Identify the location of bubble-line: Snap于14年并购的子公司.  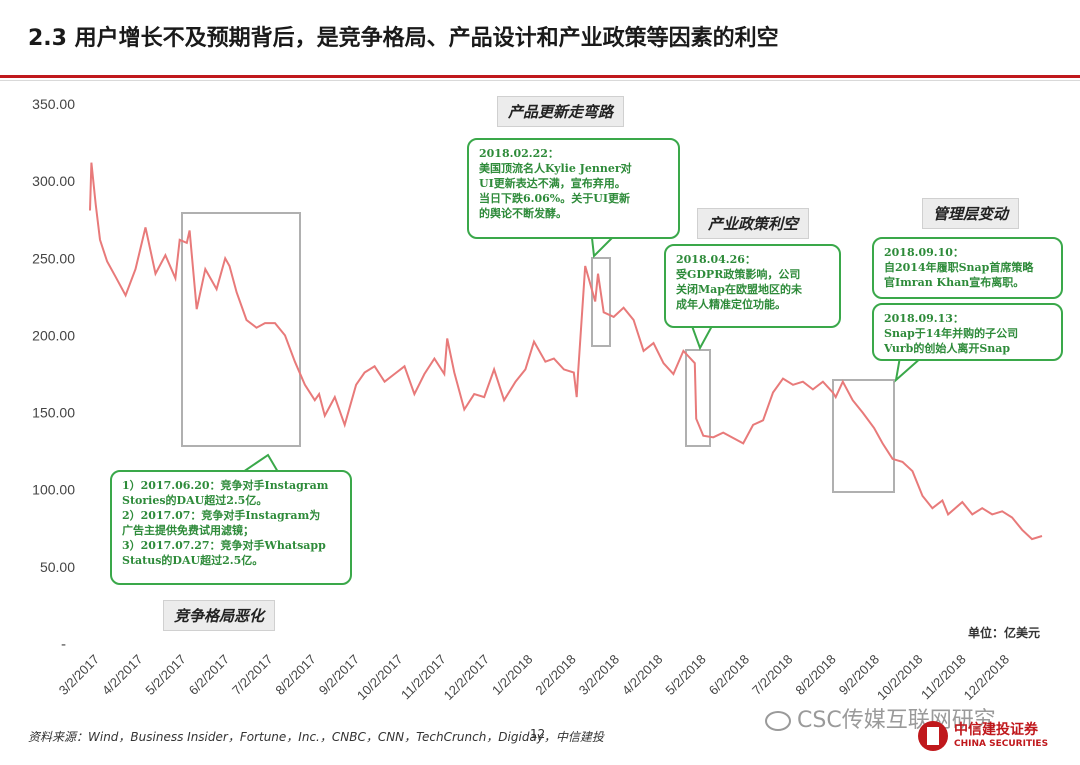
(951, 333).